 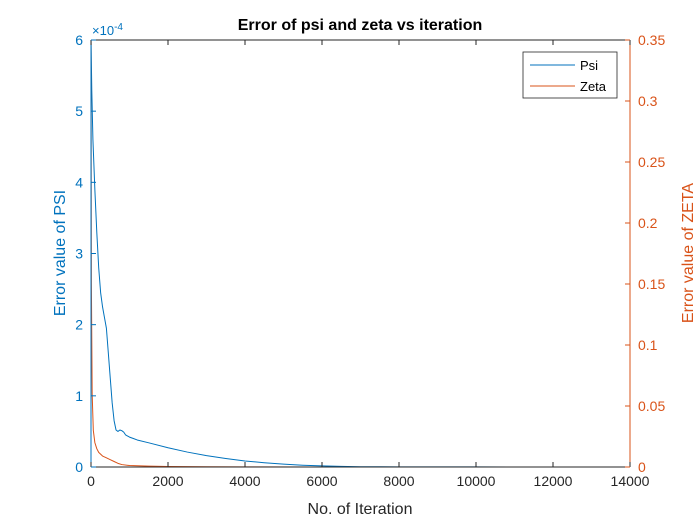 I want to click on x-tick-label: 12000, so click(x=553, y=481).